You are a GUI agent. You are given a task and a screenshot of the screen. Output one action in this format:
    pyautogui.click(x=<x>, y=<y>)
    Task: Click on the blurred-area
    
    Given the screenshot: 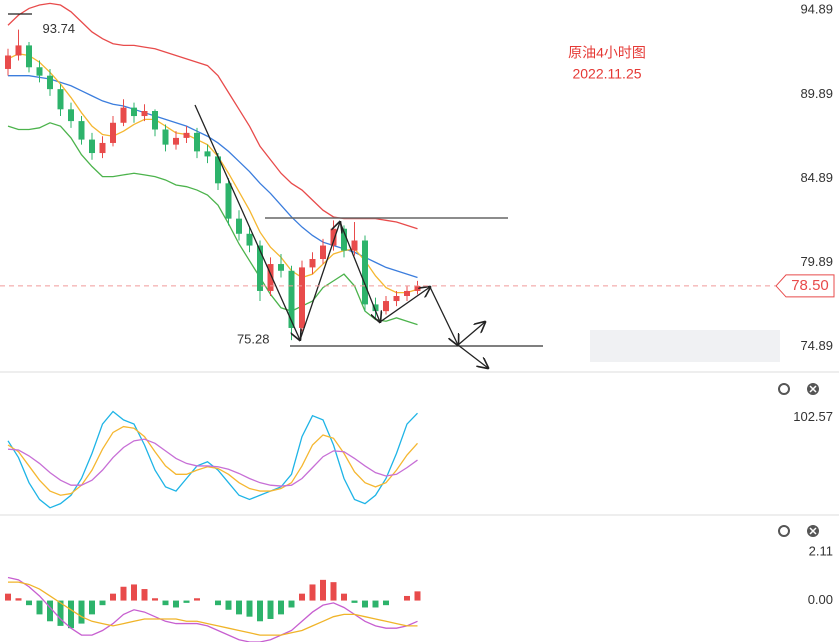 What is the action you would take?
    pyautogui.click(x=685, y=346)
    